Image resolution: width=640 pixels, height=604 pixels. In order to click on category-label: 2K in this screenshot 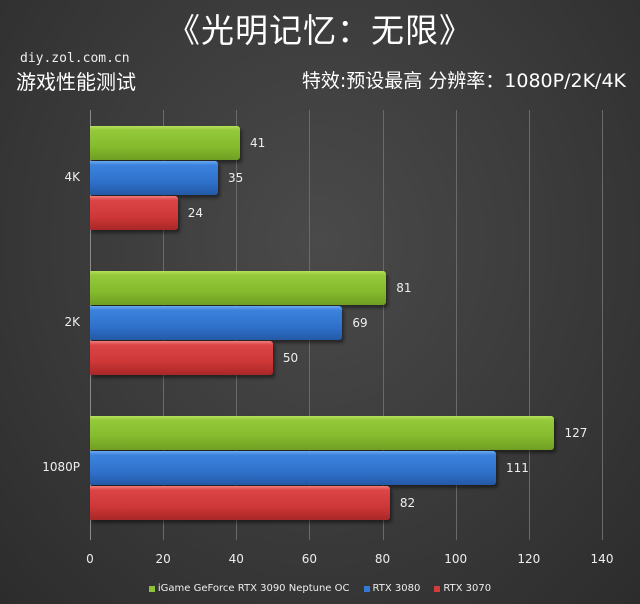, I will do `click(72, 322)`.